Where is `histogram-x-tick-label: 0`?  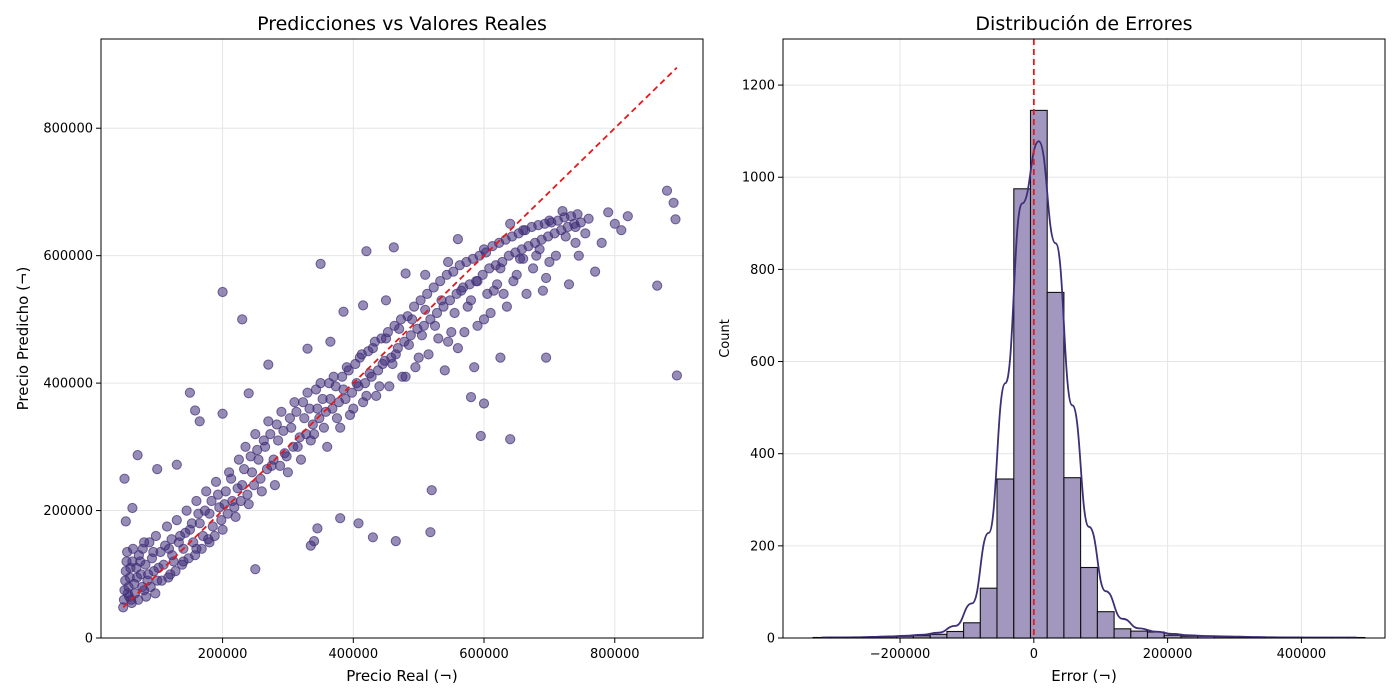 histogram-x-tick-label: 0 is located at coordinates (1034, 654).